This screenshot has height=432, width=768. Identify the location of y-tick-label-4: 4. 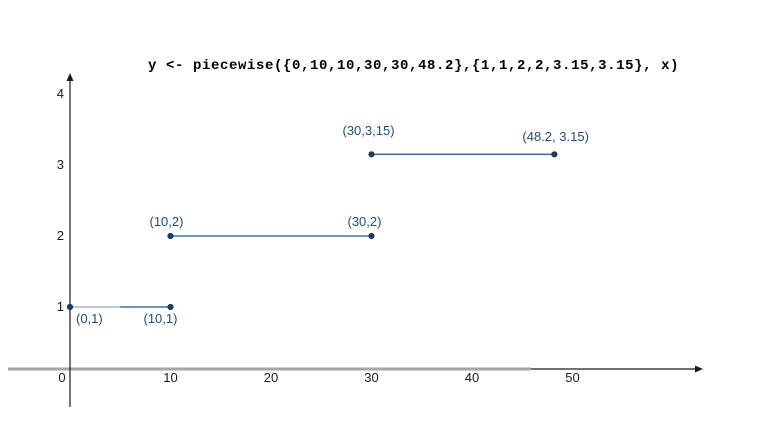
(60, 93).